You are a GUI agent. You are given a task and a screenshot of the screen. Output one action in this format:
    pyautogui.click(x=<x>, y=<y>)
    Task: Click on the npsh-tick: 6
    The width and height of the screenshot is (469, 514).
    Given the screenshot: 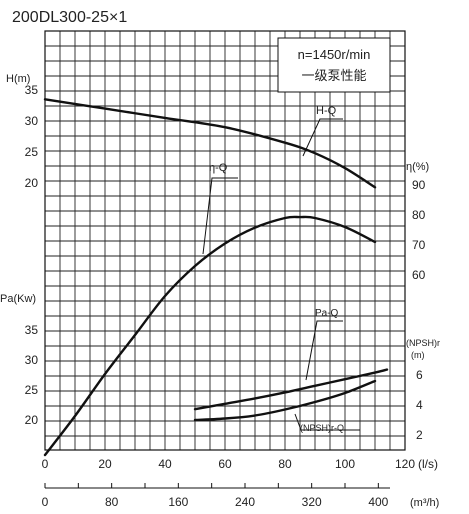 What is the action you would take?
    pyautogui.click(x=419, y=375)
    